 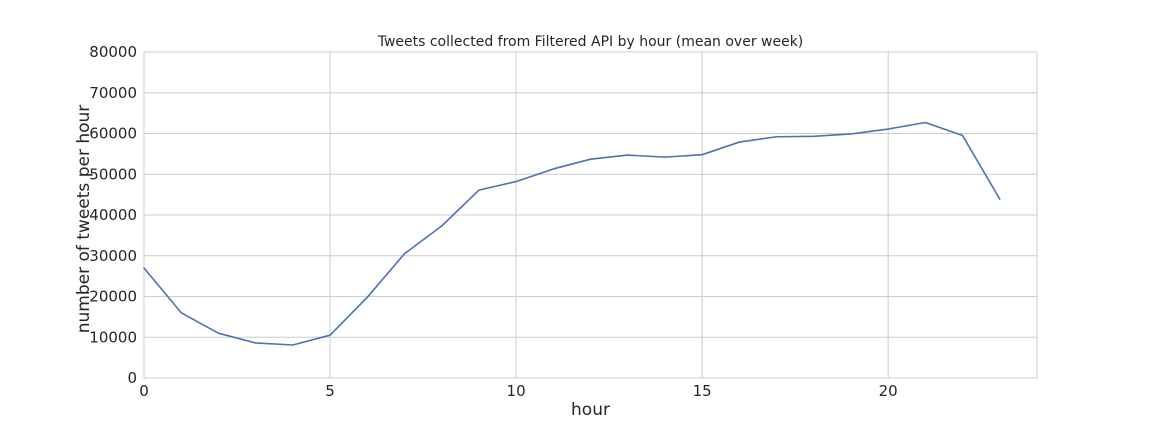 What do you see at coordinates (113, 134) in the screenshot?
I see `y-tick-label: 60000` at bounding box center [113, 134].